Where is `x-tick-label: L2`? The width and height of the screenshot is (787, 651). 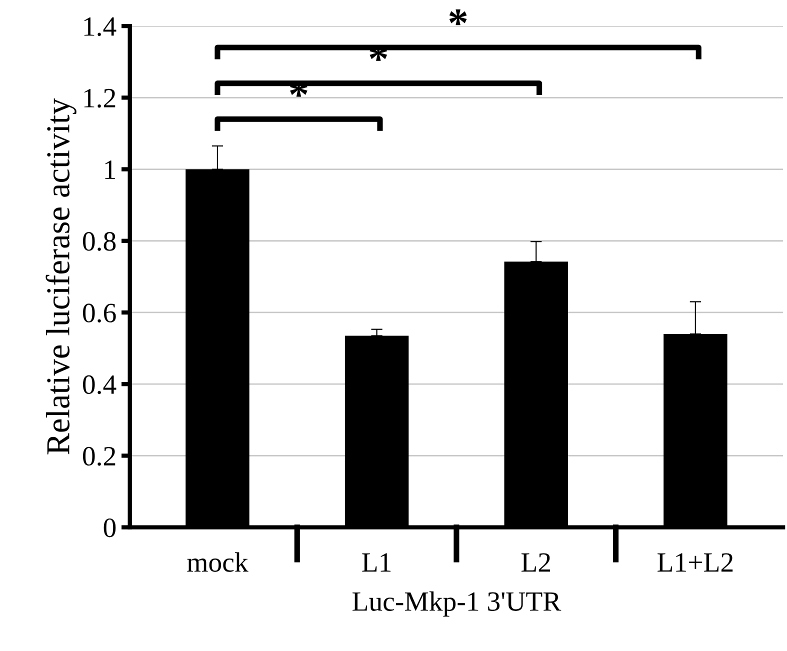
x-tick-label: L2 is located at coordinates (535, 562).